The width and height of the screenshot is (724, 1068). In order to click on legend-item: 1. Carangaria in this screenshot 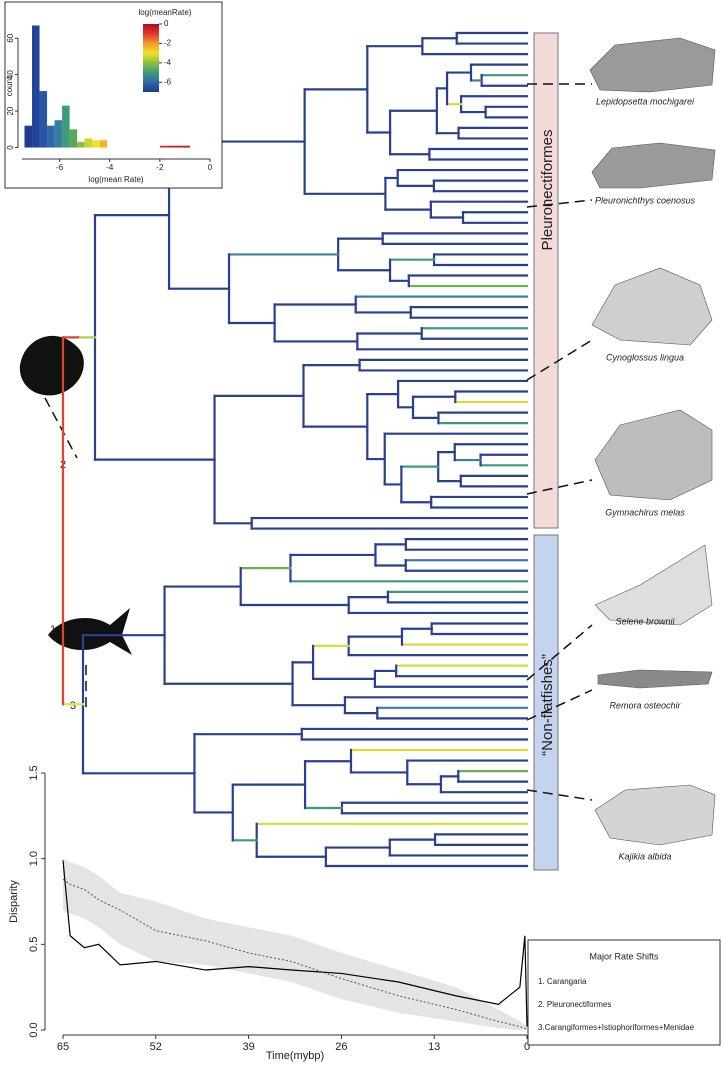, I will do `click(562, 981)`.